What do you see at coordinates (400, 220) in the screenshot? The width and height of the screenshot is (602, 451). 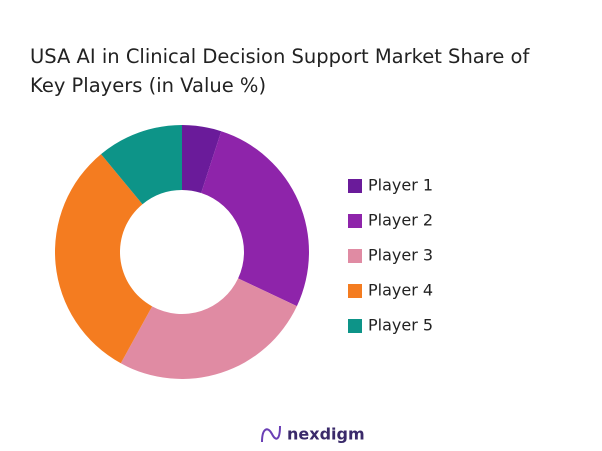 I see `legend-label: Player 2` at bounding box center [400, 220].